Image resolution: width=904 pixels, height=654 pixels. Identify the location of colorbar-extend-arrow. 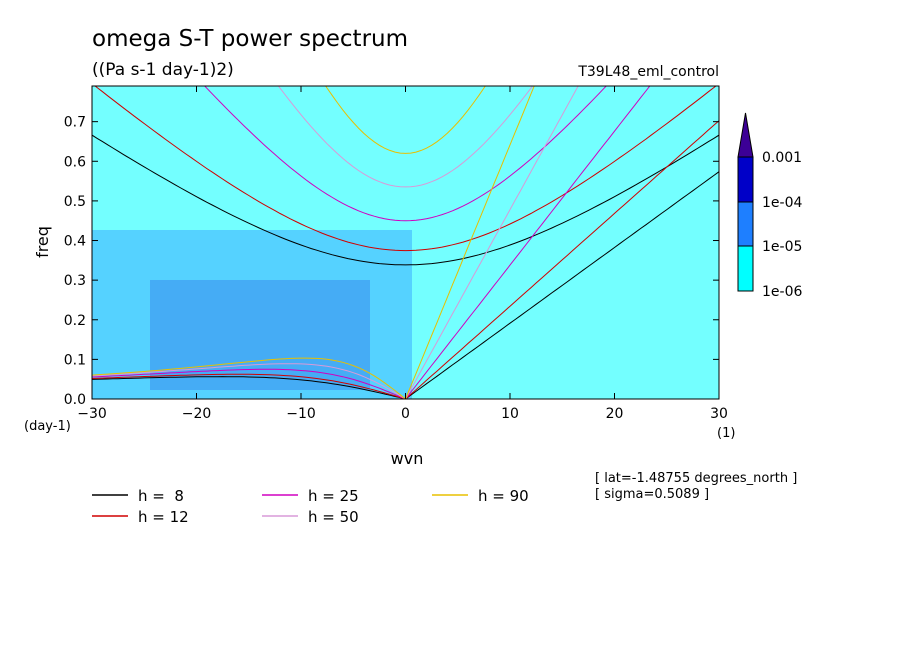
(745, 135).